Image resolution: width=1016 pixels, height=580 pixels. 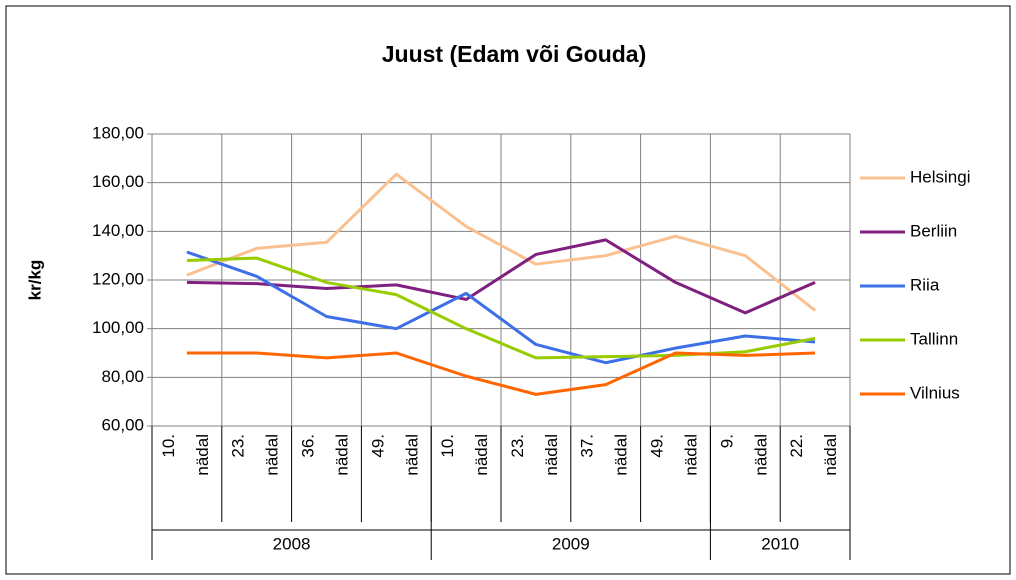 What do you see at coordinates (744, 455) in the screenshot?
I see `x-tick-label: 9. nädal` at bounding box center [744, 455].